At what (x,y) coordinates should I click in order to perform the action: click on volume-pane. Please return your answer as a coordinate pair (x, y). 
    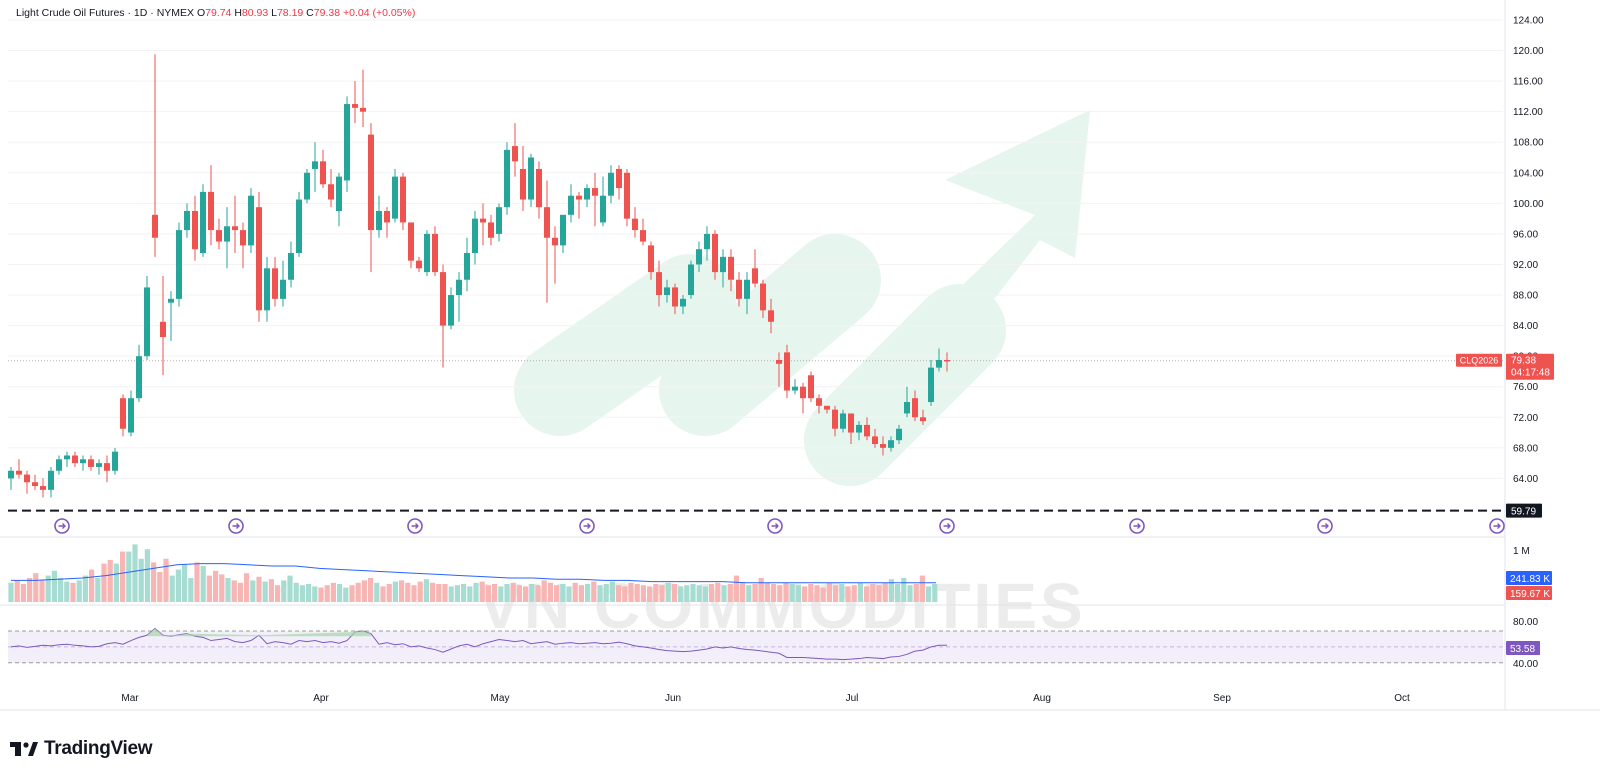
    Looking at the image, I should click on (473, 573).